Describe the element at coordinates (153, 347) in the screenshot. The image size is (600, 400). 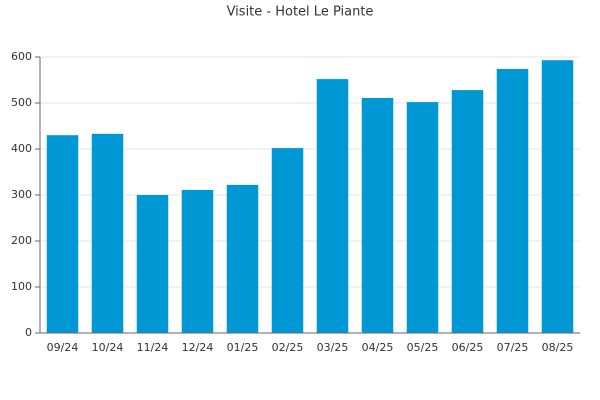
I see `x-tick-label: 11/24` at that location.